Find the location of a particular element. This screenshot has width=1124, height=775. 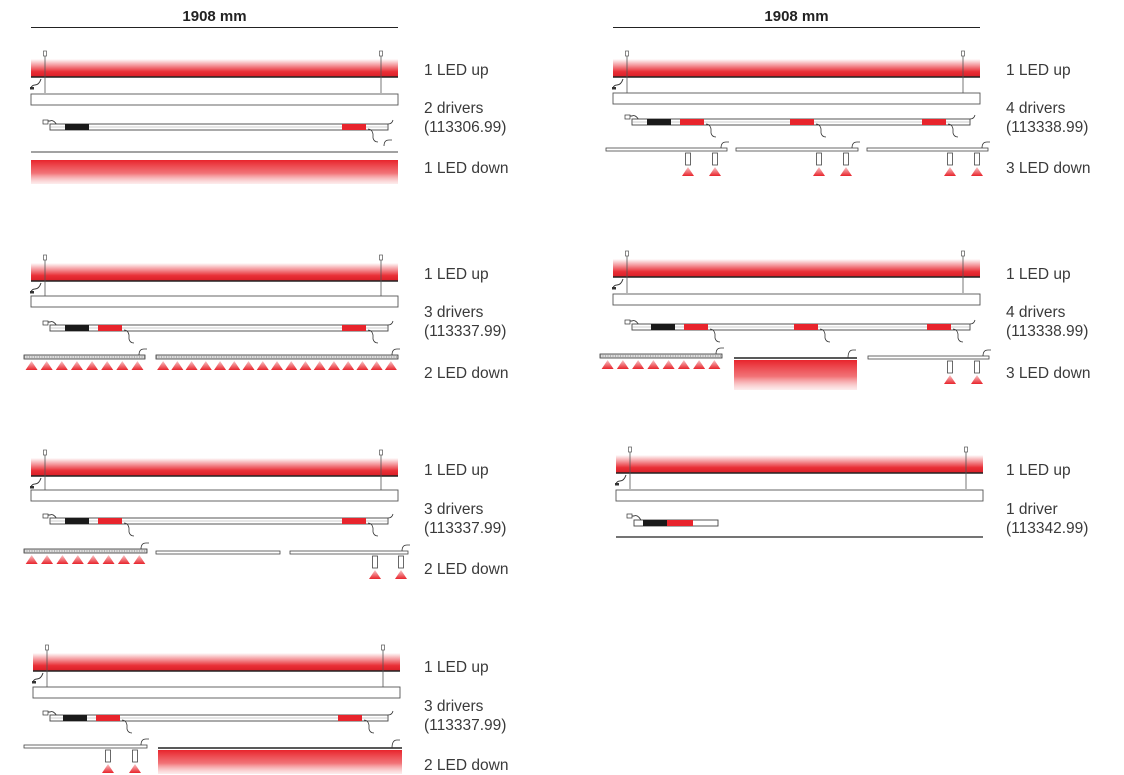

config-6-code-label: (113338.99) is located at coordinates (1047, 331).